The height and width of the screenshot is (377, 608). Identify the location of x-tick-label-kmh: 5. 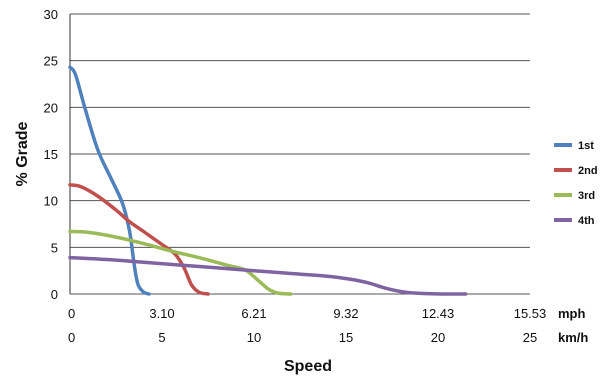
(161, 337).